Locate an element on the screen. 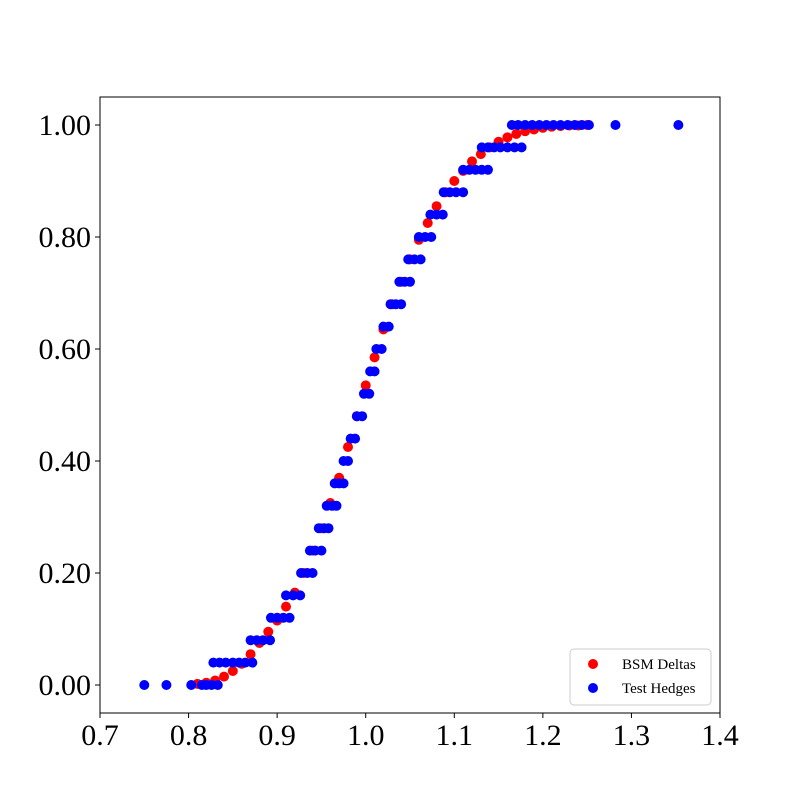  x-tick-label: 1.4 is located at coordinates (720, 735).